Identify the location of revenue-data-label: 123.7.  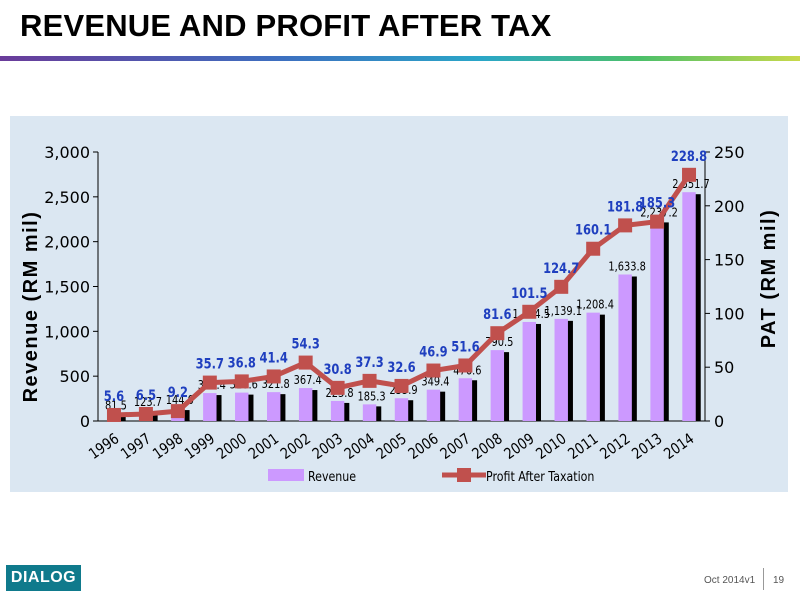
(148, 402).